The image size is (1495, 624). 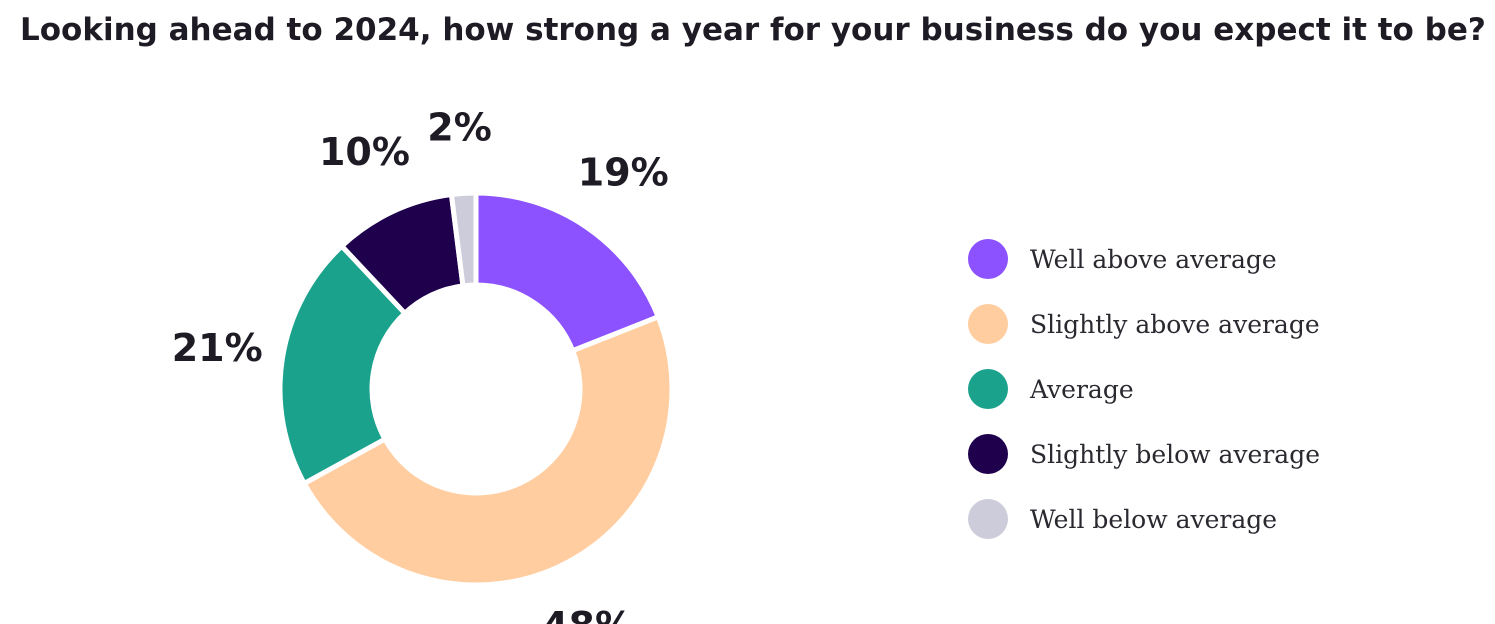 What do you see at coordinates (1175, 324) in the screenshot?
I see `legend-label-slightly-above-average: Slightly above average` at bounding box center [1175, 324].